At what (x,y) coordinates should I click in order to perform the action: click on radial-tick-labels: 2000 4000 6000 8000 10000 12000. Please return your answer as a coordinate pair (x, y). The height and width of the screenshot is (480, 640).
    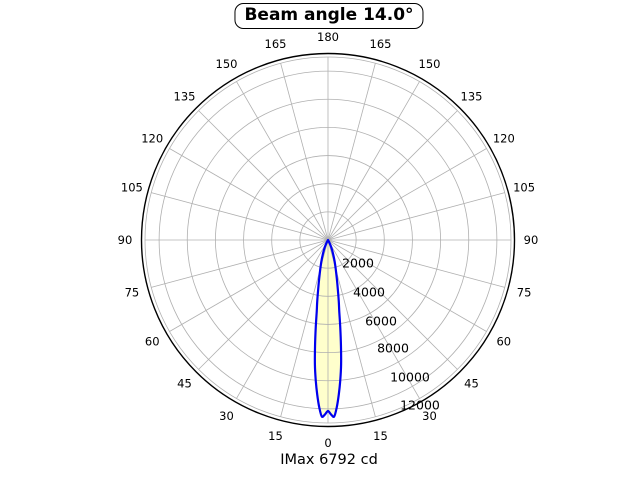
    Looking at the image, I should click on (391, 334).